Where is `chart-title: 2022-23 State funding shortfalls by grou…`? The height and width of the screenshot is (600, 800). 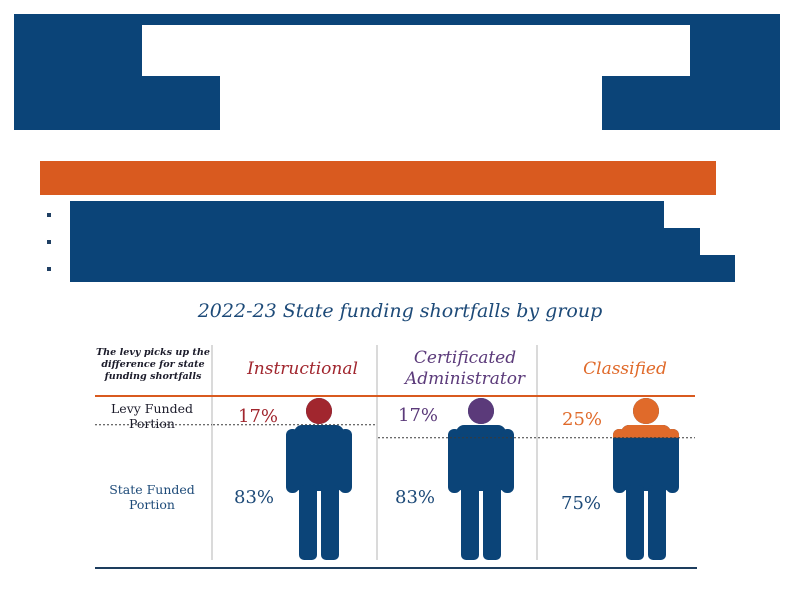 chart-title: 2022-23 State funding shortfalls by grou… is located at coordinates (400, 311).